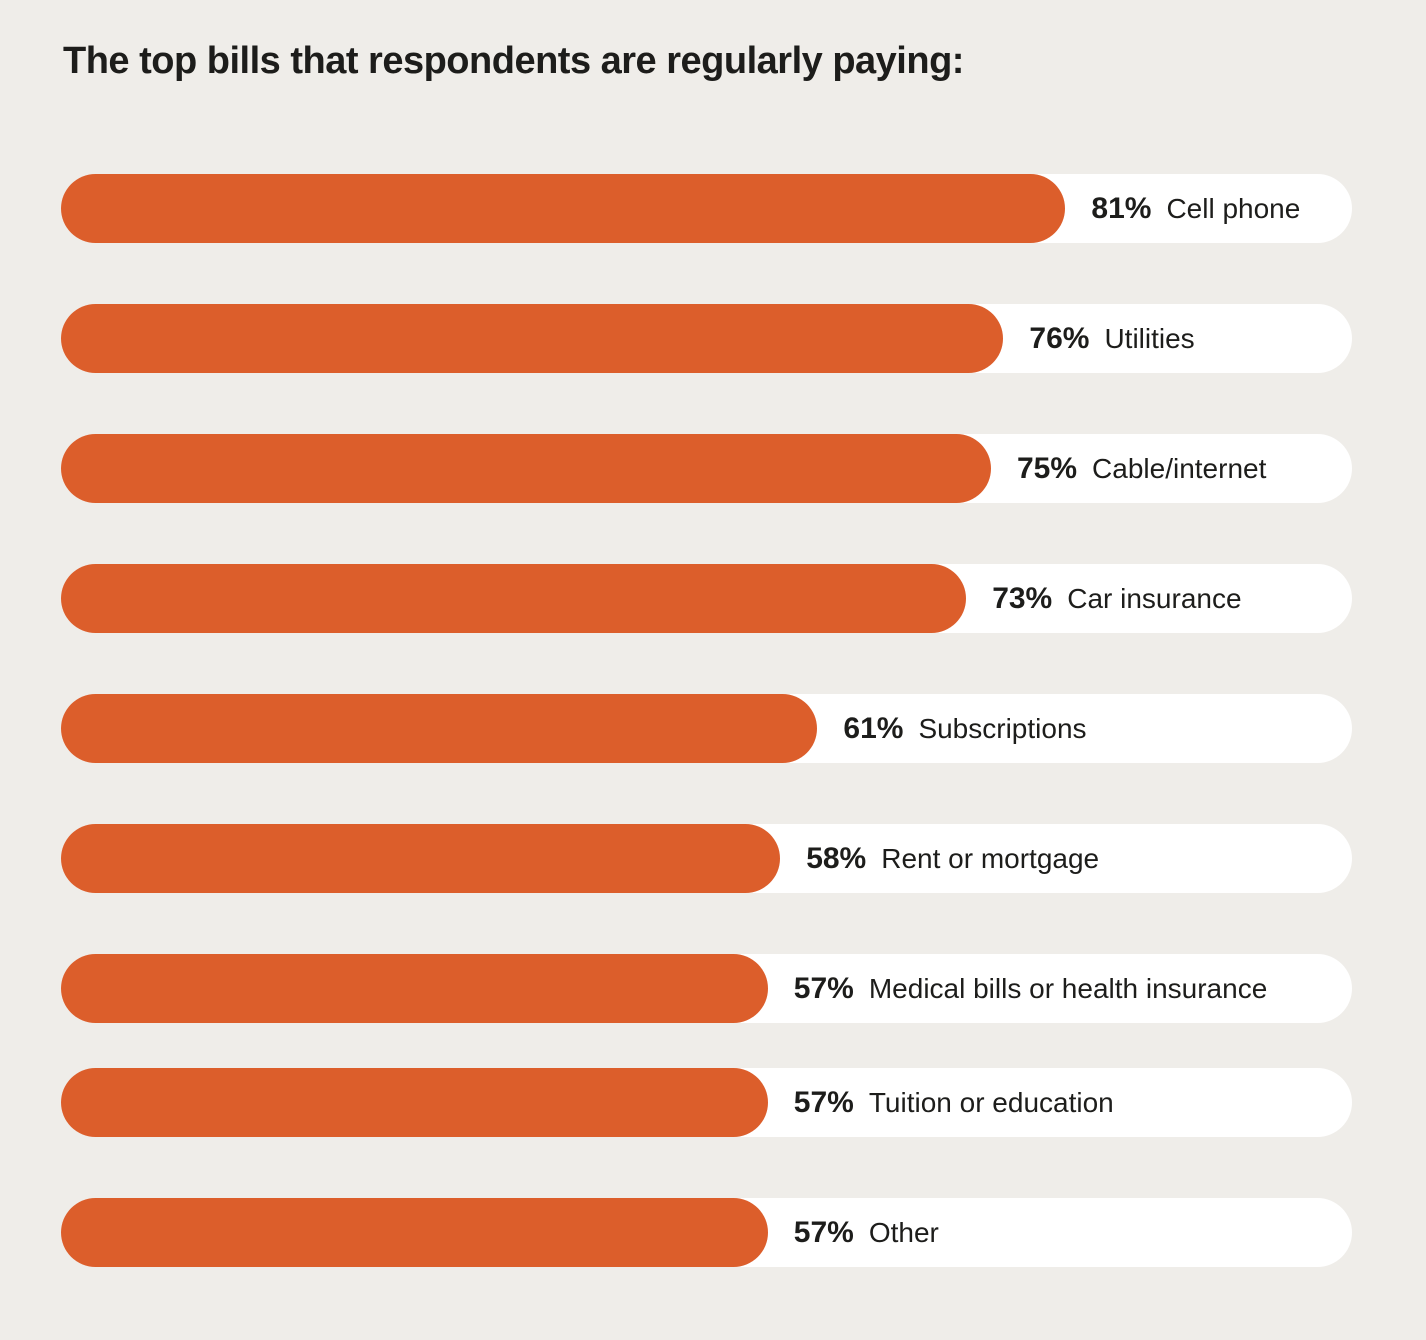 The image size is (1426, 1340). I want to click on bar-row: 73% Car insurance, so click(706, 598).